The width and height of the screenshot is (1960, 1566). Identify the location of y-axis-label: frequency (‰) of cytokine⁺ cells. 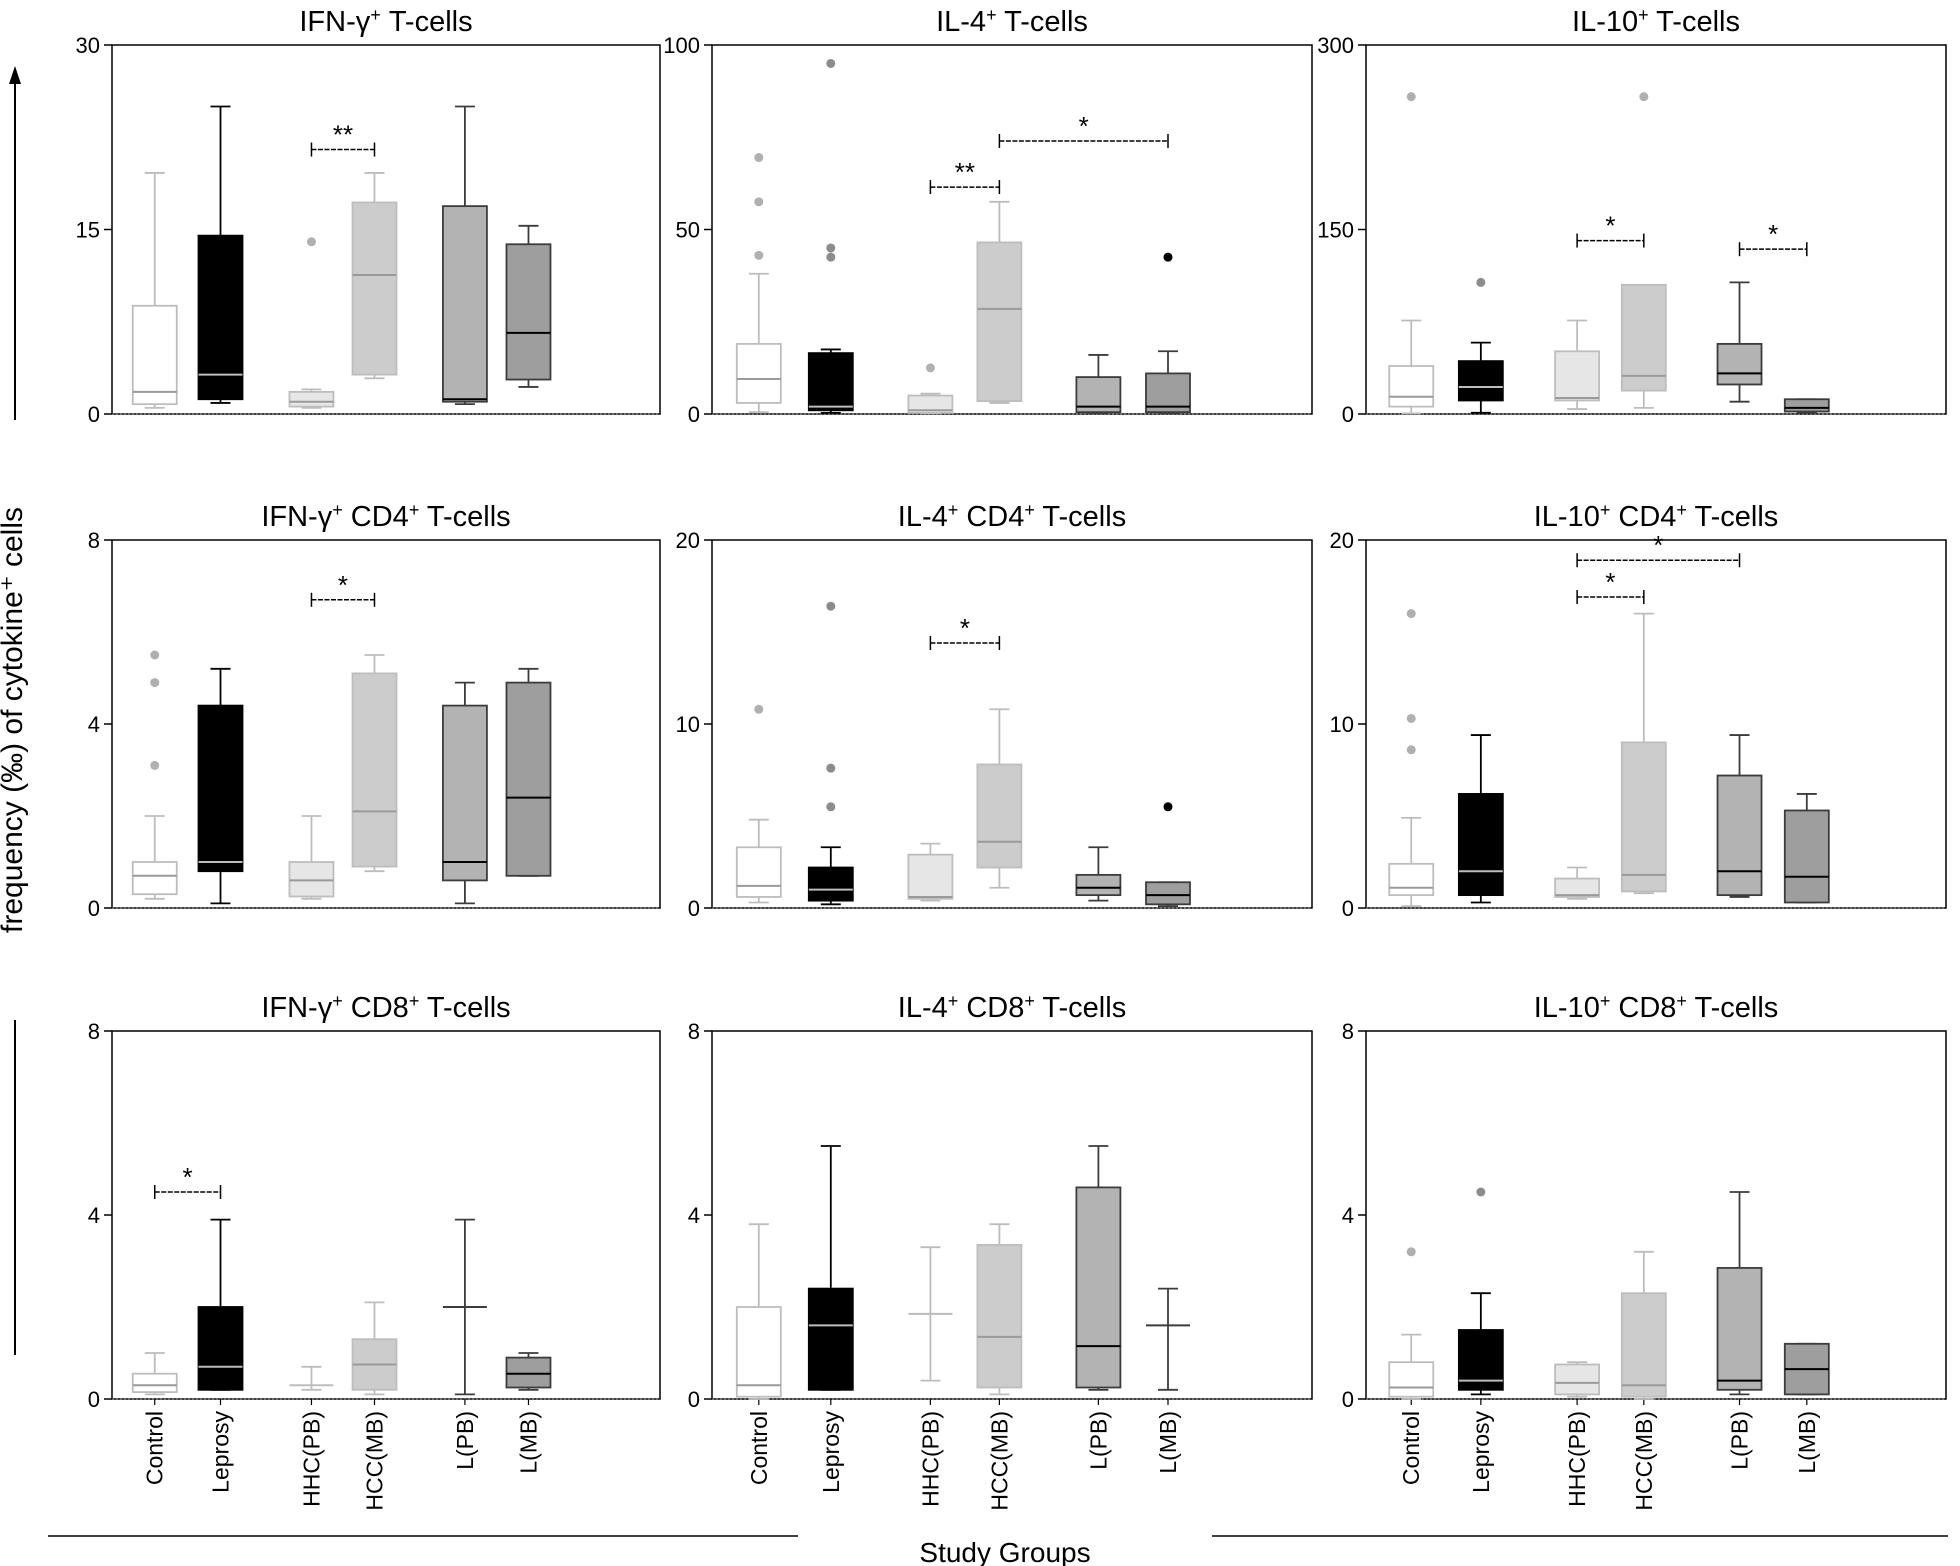
(14, 720).